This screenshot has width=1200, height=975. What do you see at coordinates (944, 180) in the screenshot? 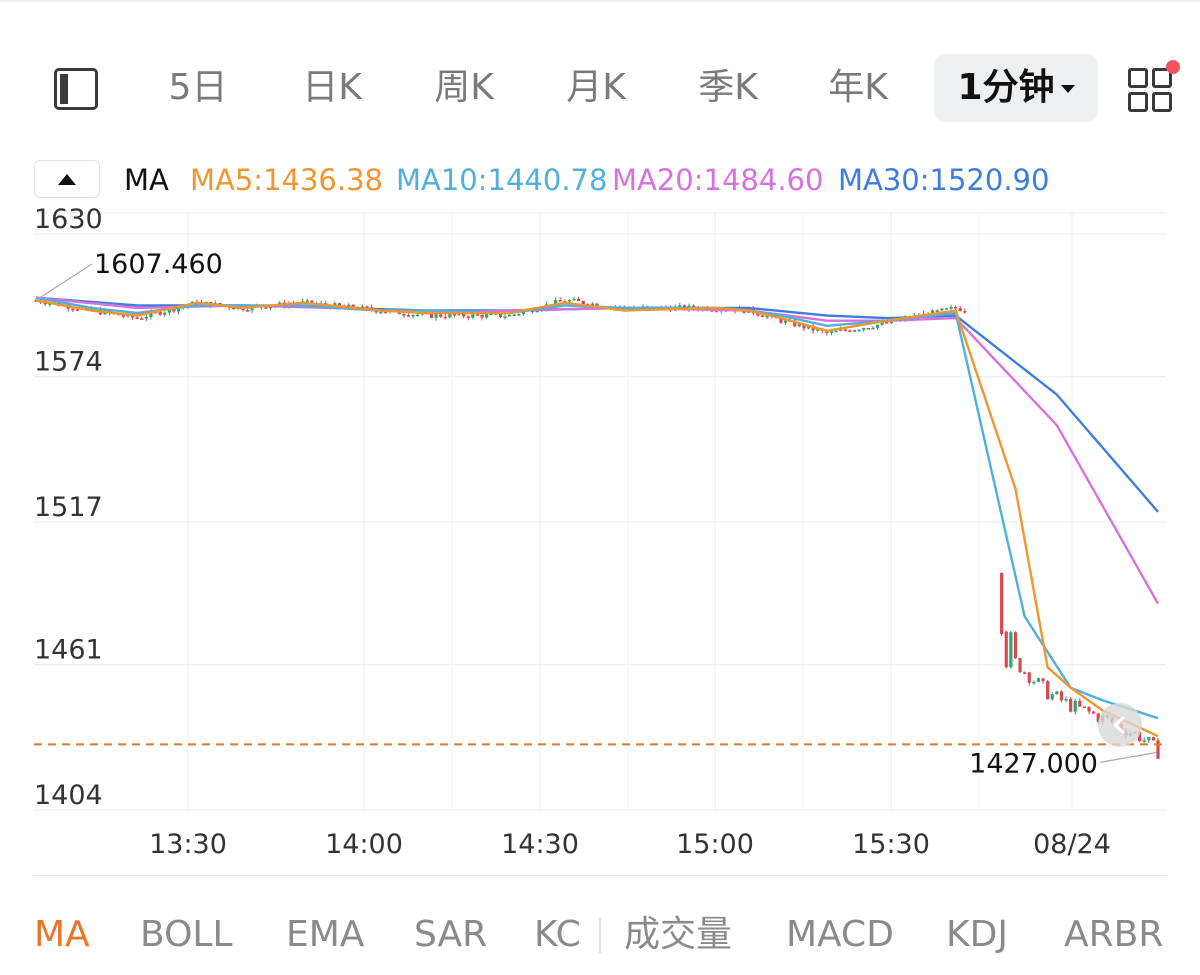
I see `ma30-value: MA30:1520.90` at bounding box center [944, 180].